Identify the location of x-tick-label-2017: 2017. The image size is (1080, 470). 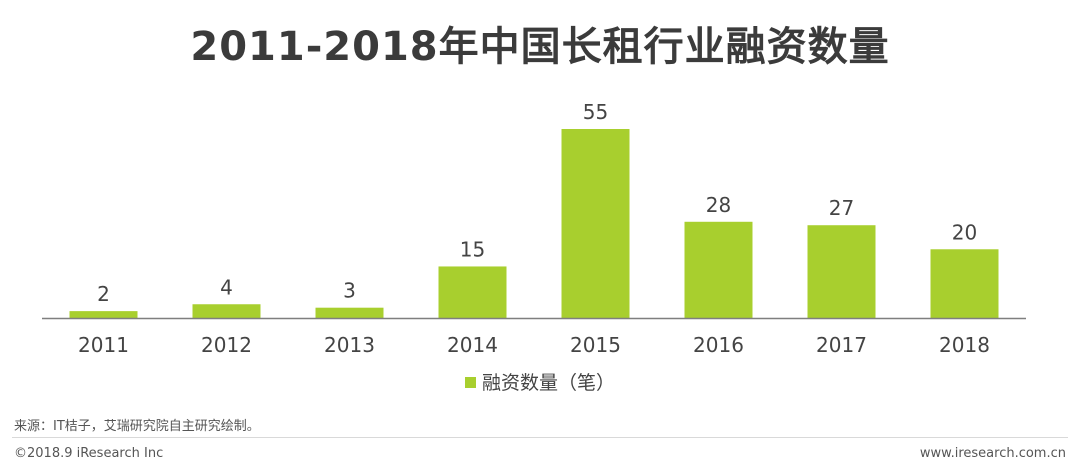
(841, 345).